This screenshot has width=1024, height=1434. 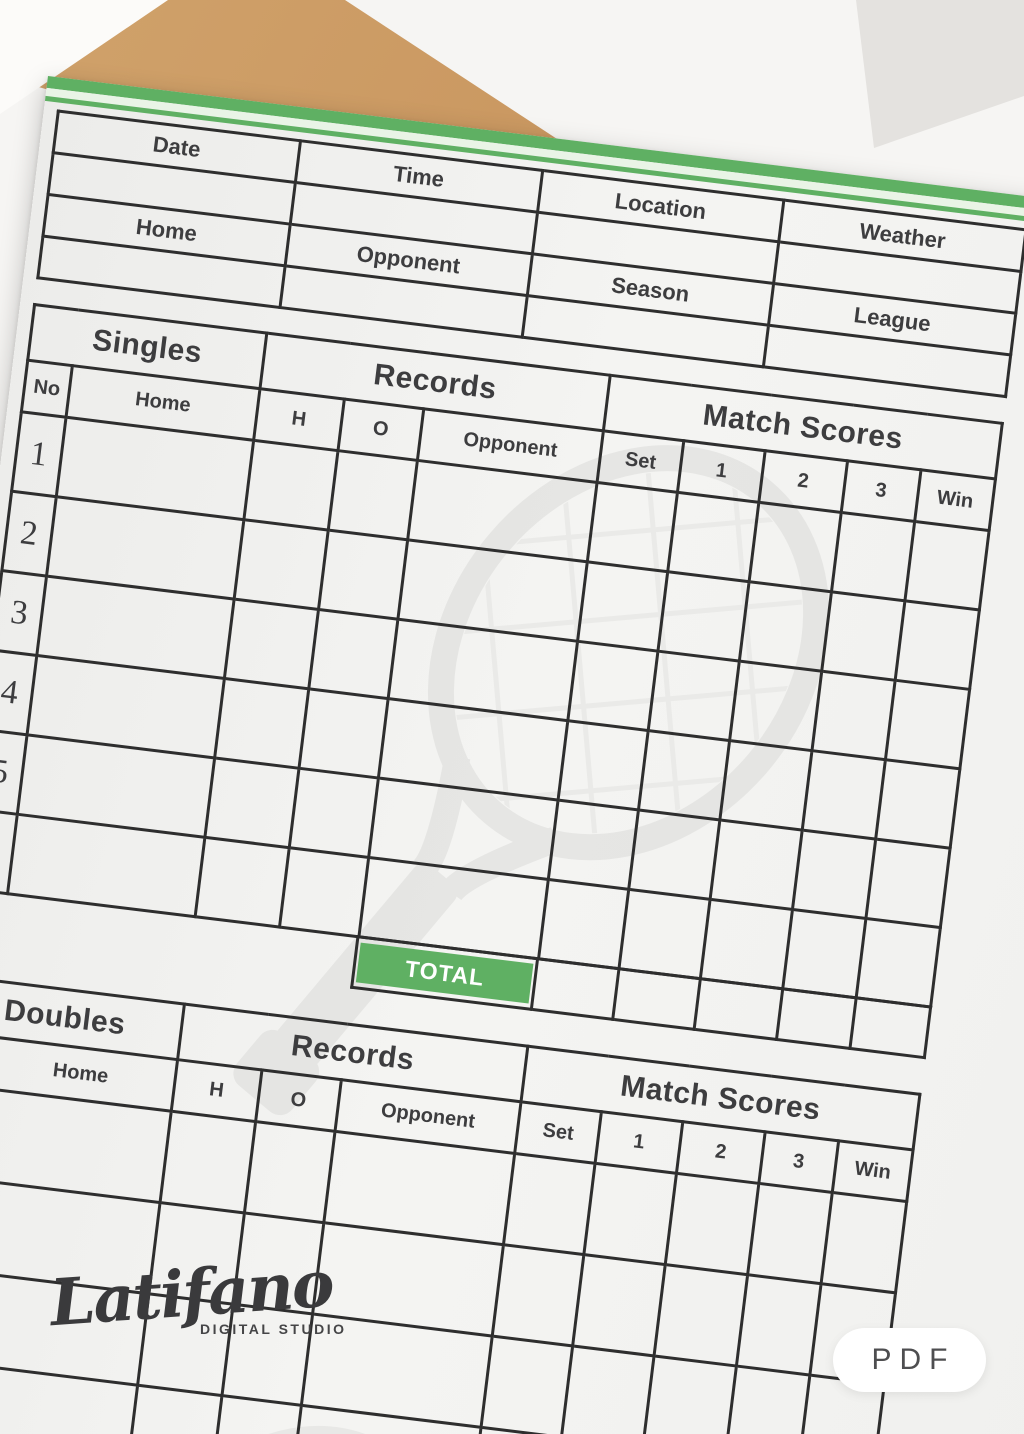 What do you see at coordinates (575, 989) in the screenshot?
I see `total-set-cell` at bounding box center [575, 989].